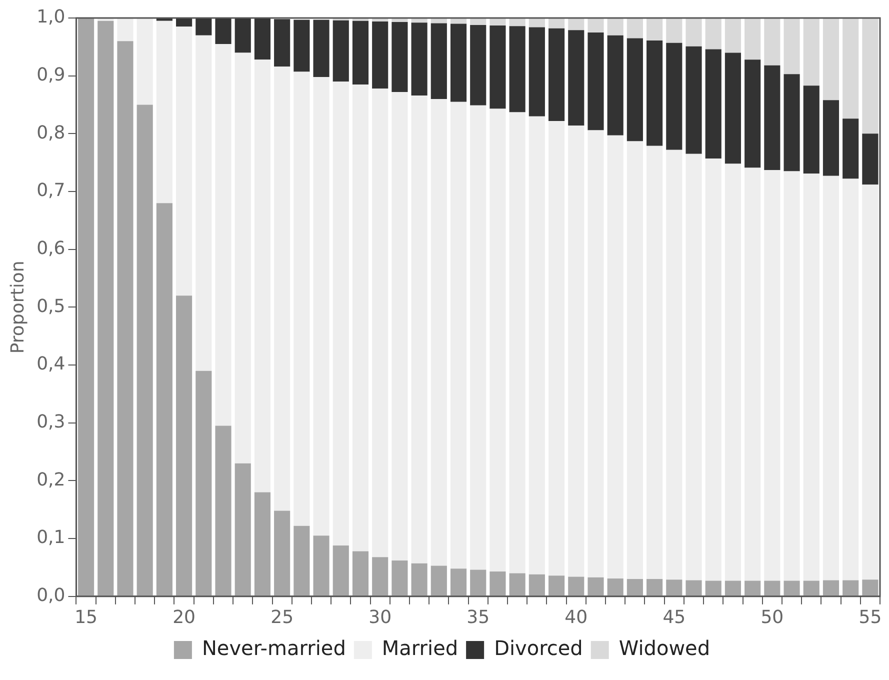 This screenshot has height=680, width=889. Describe the element at coordinates (478, 617) in the screenshot. I see `x-tick-label: 35` at that location.